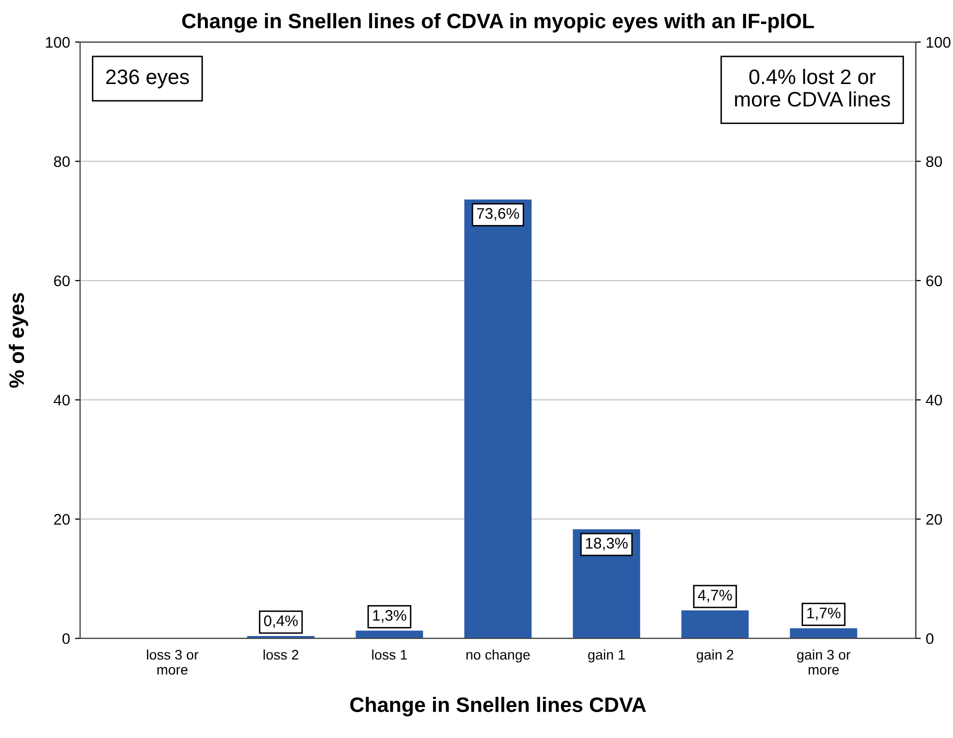  What do you see at coordinates (934, 280) in the screenshot?
I see `y2-tick-label: 60` at bounding box center [934, 280].